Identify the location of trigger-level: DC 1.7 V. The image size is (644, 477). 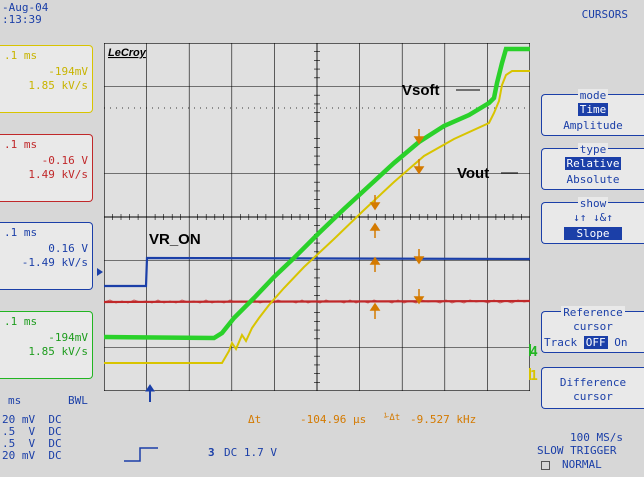
(250, 453).